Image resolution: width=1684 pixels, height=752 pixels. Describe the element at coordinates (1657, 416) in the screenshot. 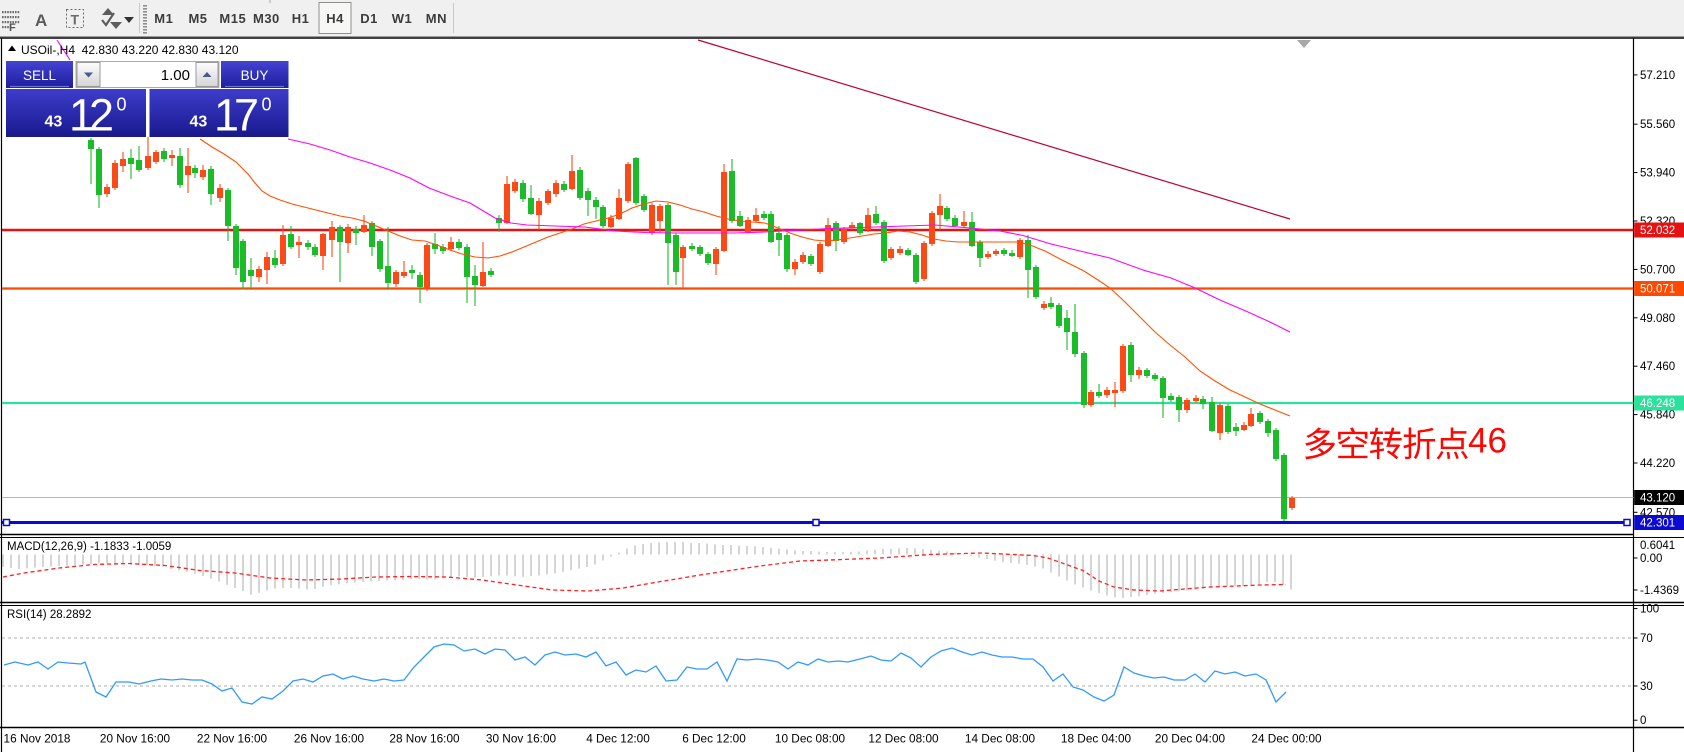

I see `svg-text: 45.840` at that location.